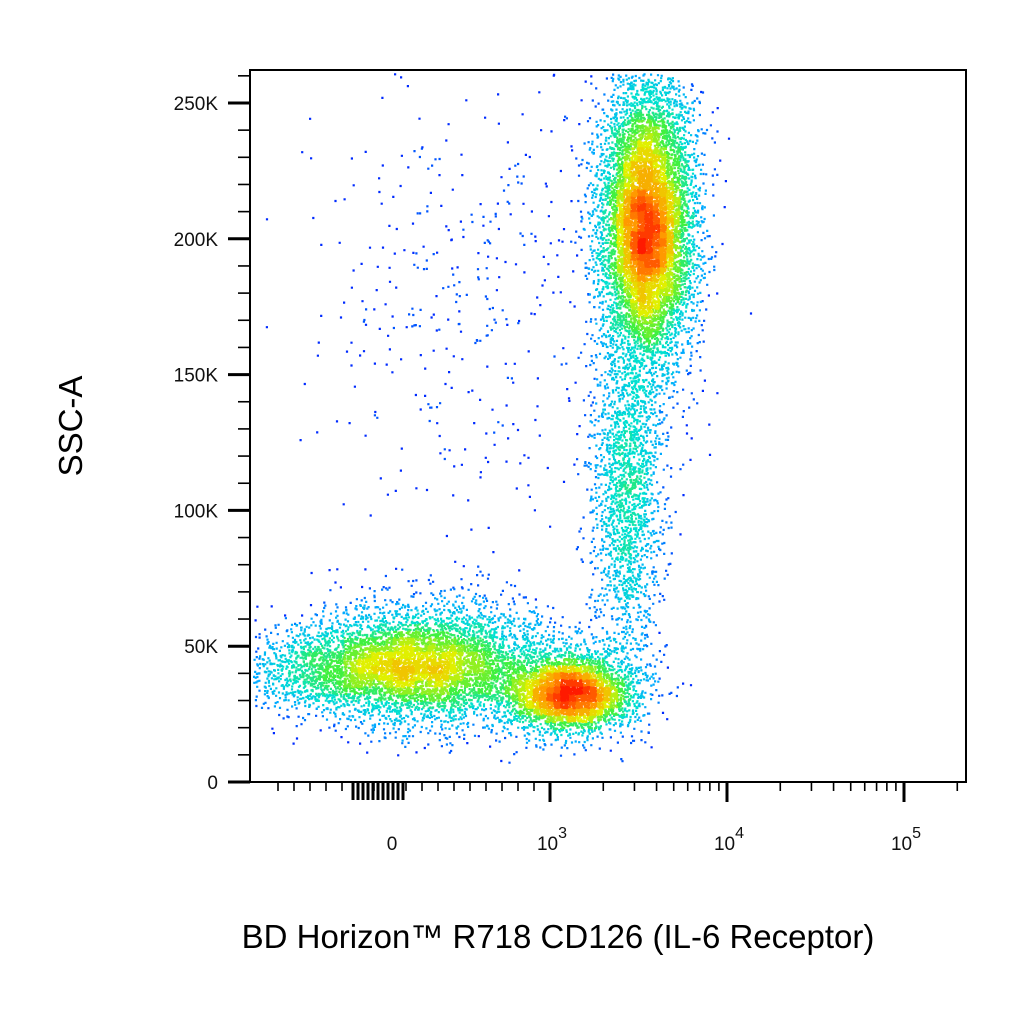 This screenshot has height=1024, width=1024. What do you see at coordinates (212, 434) in the screenshot?
I see `y-axis: 0 50K 100K 150K 200K 250K` at bounding box center [212, 434].